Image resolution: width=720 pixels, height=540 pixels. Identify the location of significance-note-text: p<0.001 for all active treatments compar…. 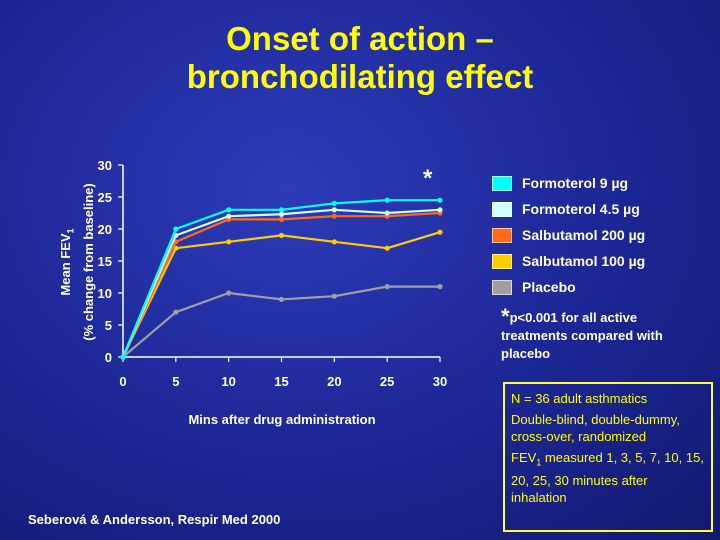
(582, 335).